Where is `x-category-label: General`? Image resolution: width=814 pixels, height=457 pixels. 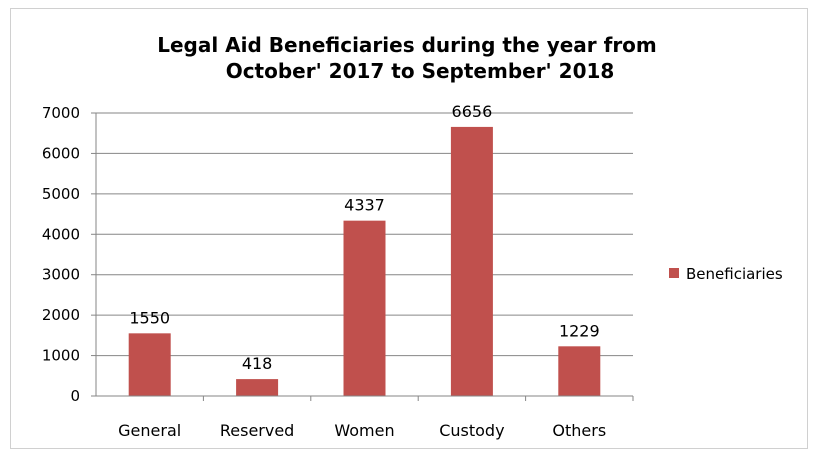
x-category-label: General is located at coordinates (149, 430).